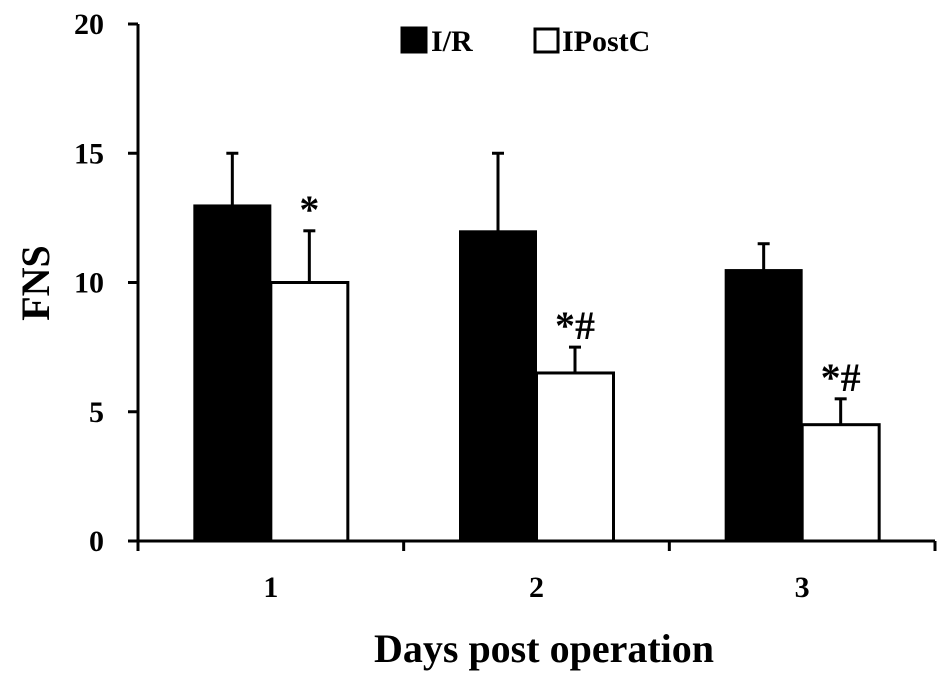  I want to click on legend-swatch-ipostc, so click(546, 40).